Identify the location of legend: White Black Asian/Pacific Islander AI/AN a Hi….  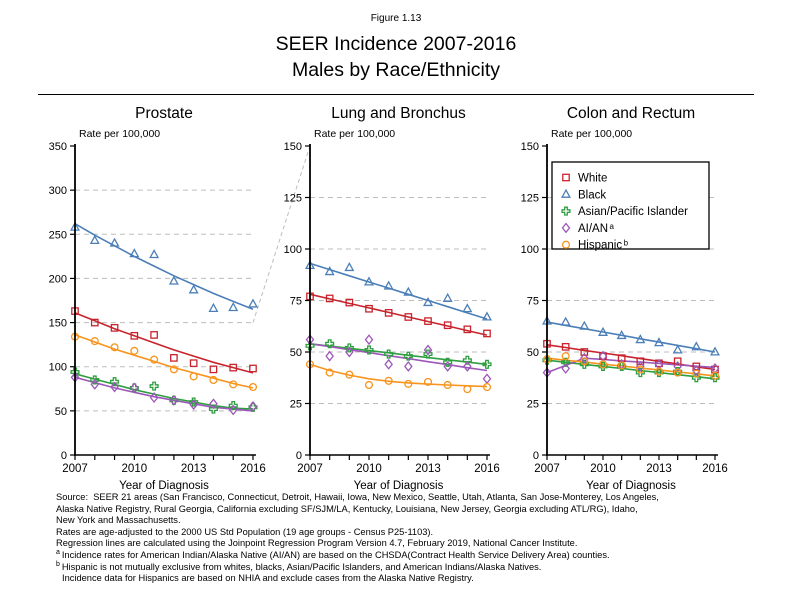
(630, 206).